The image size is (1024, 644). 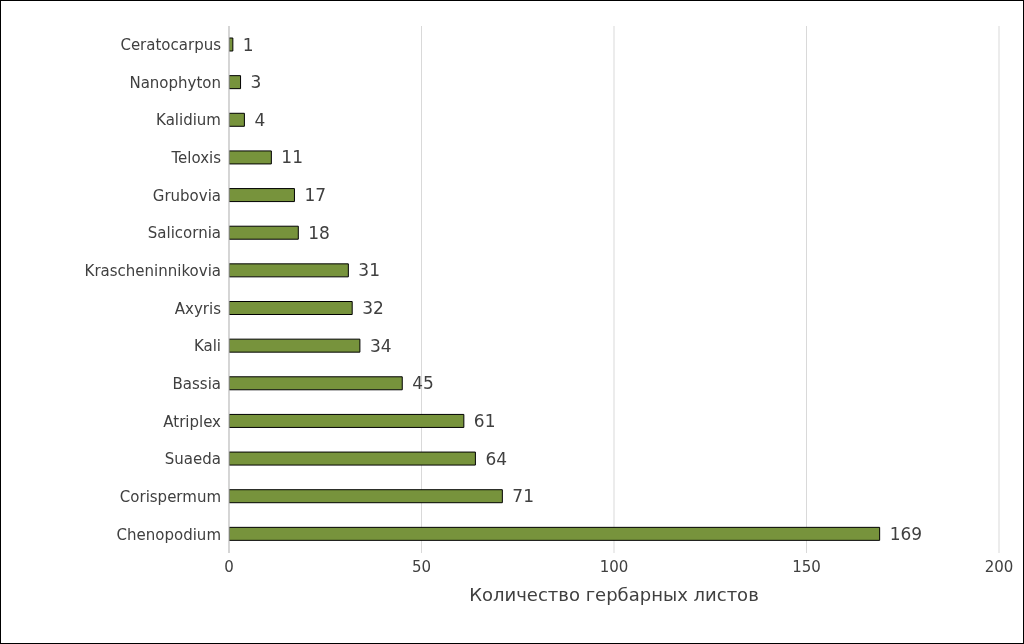 I want to click on y-tick-label: Nanophyton, so click(x=175, y=82).